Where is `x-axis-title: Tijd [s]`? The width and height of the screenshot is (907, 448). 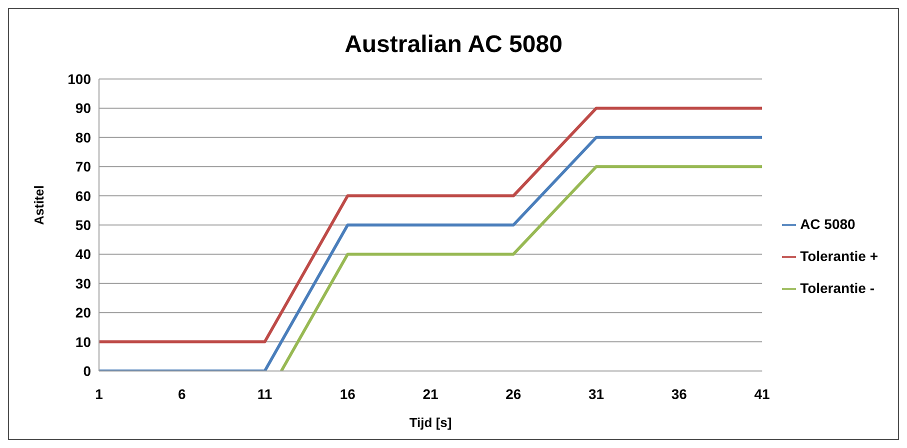
x-axis-title: Tijd [s] is located at coordinates (430, 422).